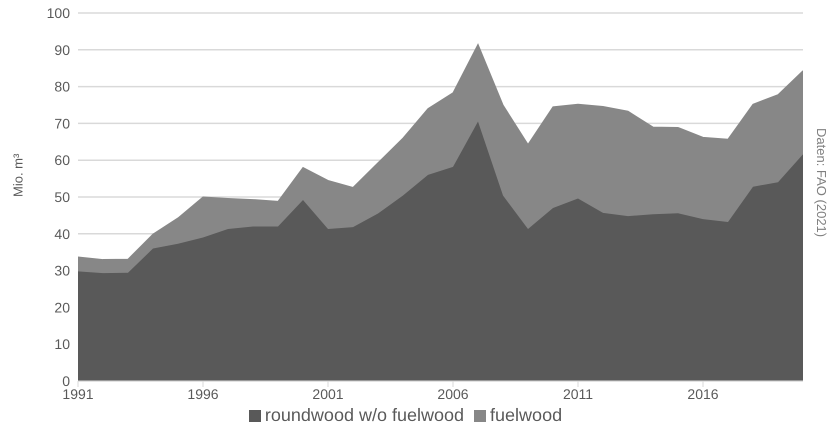  Describe the element at coordinates (62, 160) in the screenshot. I see `y-tick-label: 60` at that location.